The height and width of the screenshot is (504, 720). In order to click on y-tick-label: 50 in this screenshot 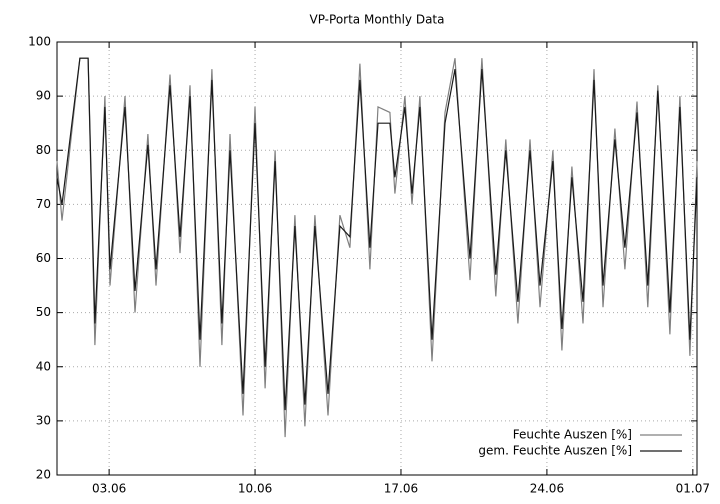, I will do `click(43, 312)`.